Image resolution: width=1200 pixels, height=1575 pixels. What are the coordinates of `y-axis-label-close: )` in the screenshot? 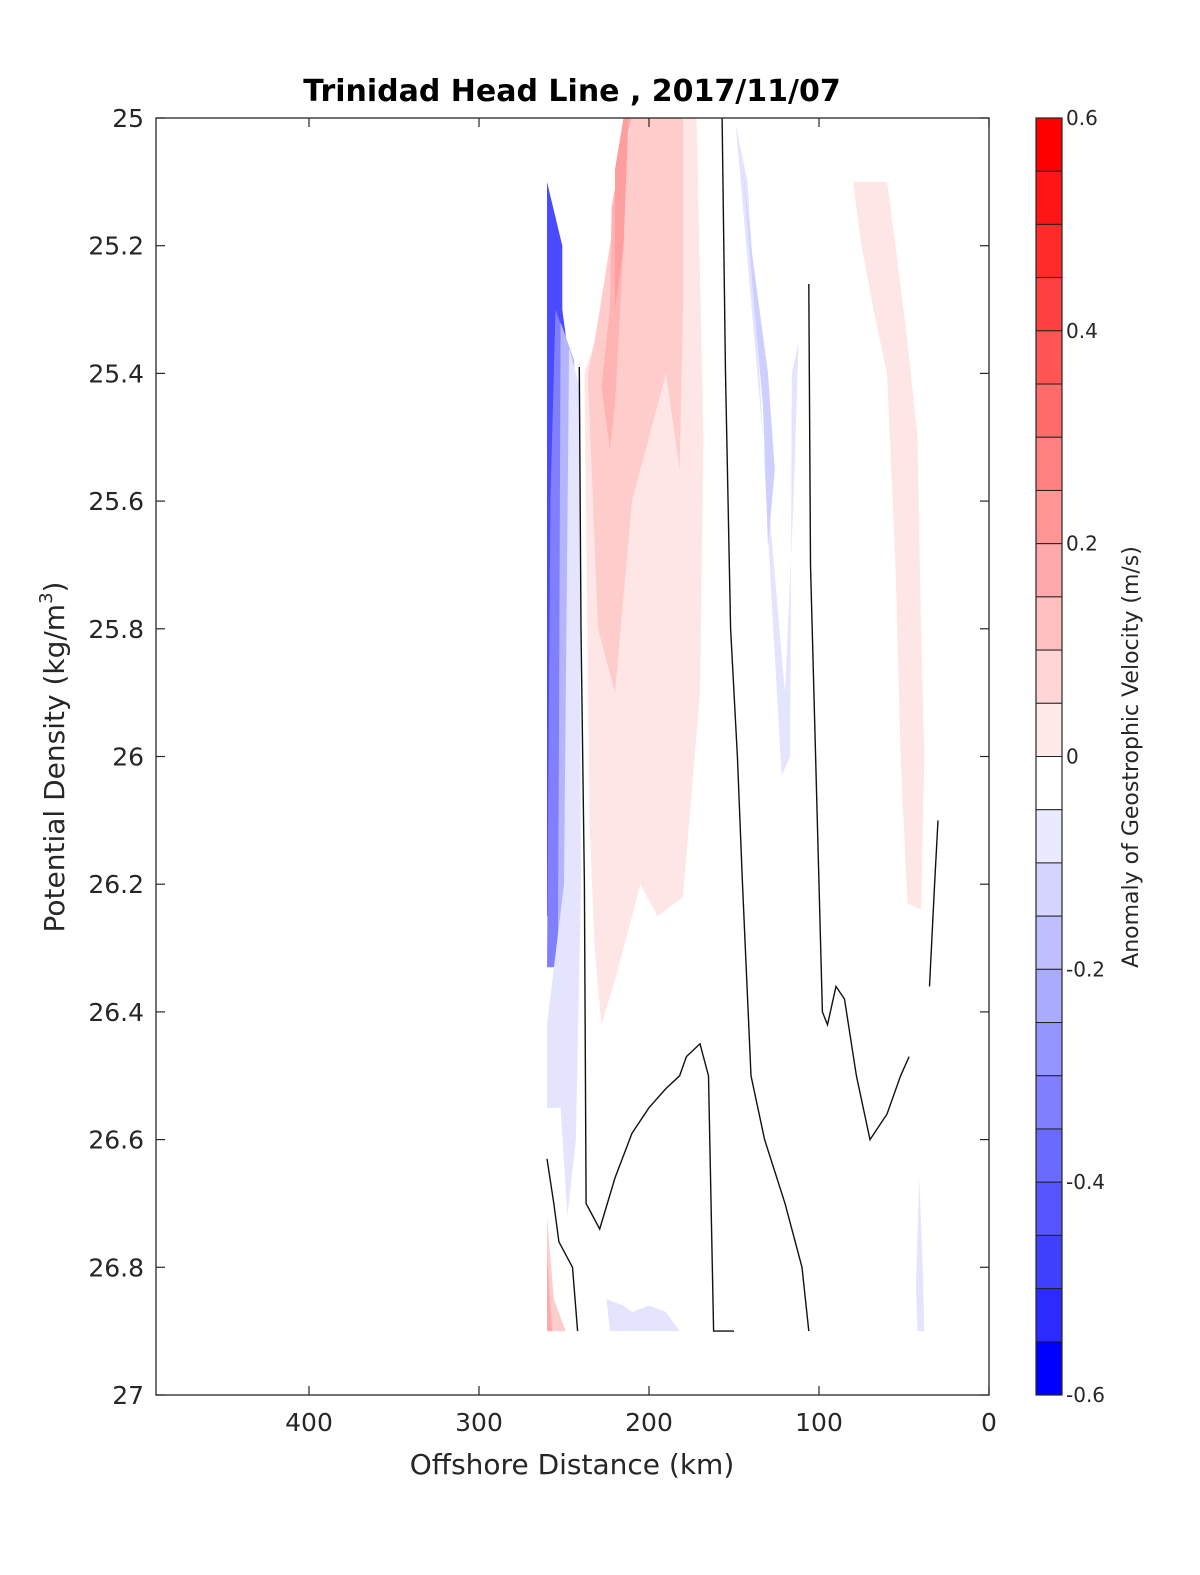 It's located at (54, 587).